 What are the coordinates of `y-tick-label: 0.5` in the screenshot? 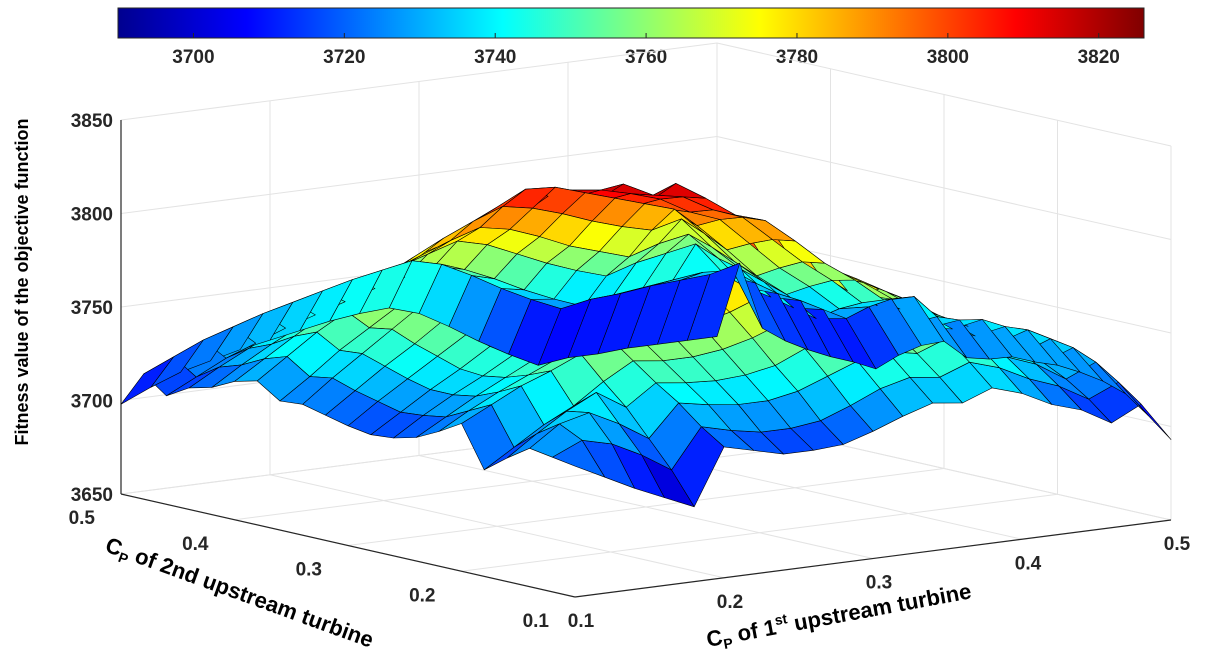 It's located at (82, 518).